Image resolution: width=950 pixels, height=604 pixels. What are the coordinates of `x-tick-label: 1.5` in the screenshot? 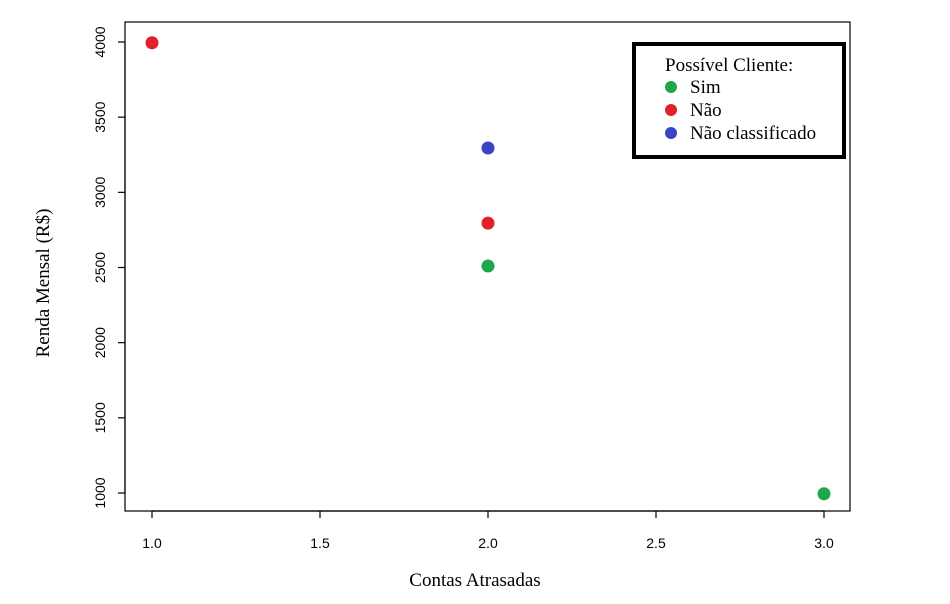 It's located at (320, 543).